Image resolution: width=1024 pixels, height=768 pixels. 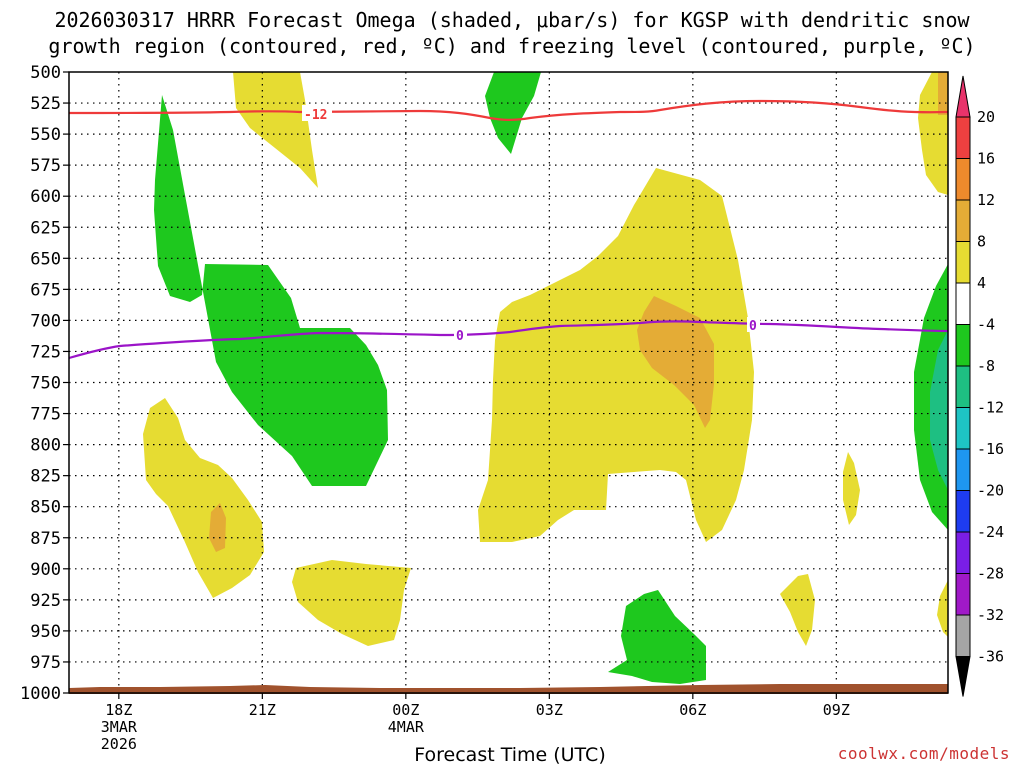 I want to click on y-tick-label: 975, so click(x=45, y=663).